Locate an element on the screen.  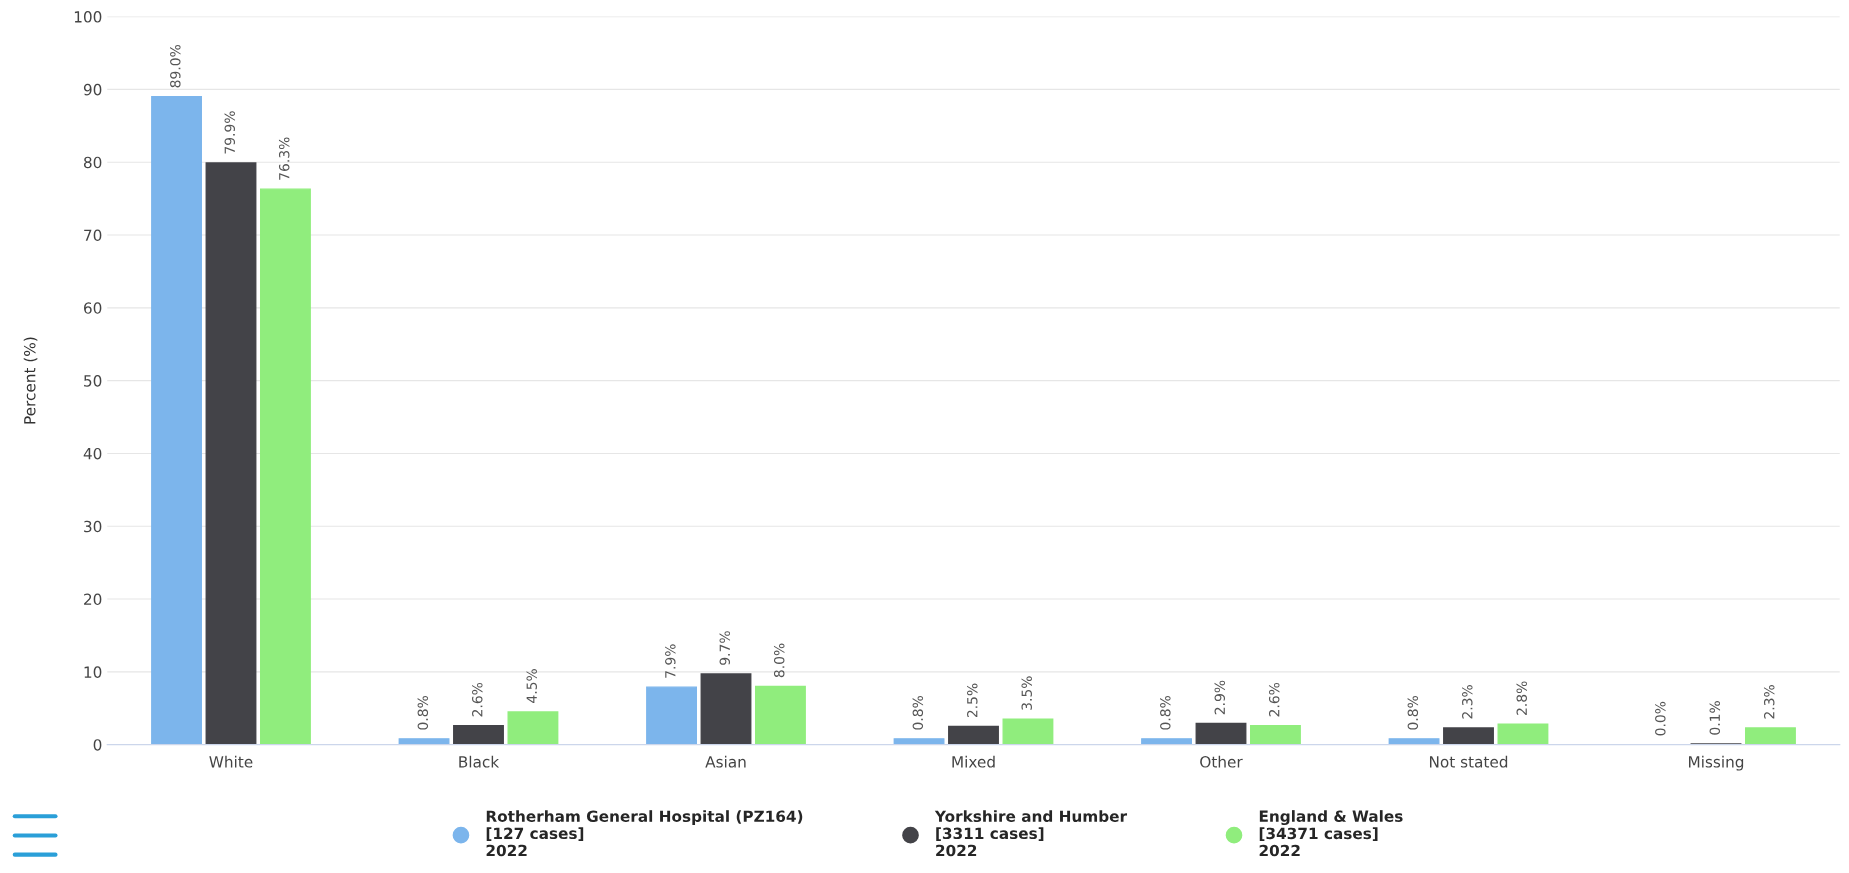
y-tick-label: 0 is located at coordinates (97, 745).